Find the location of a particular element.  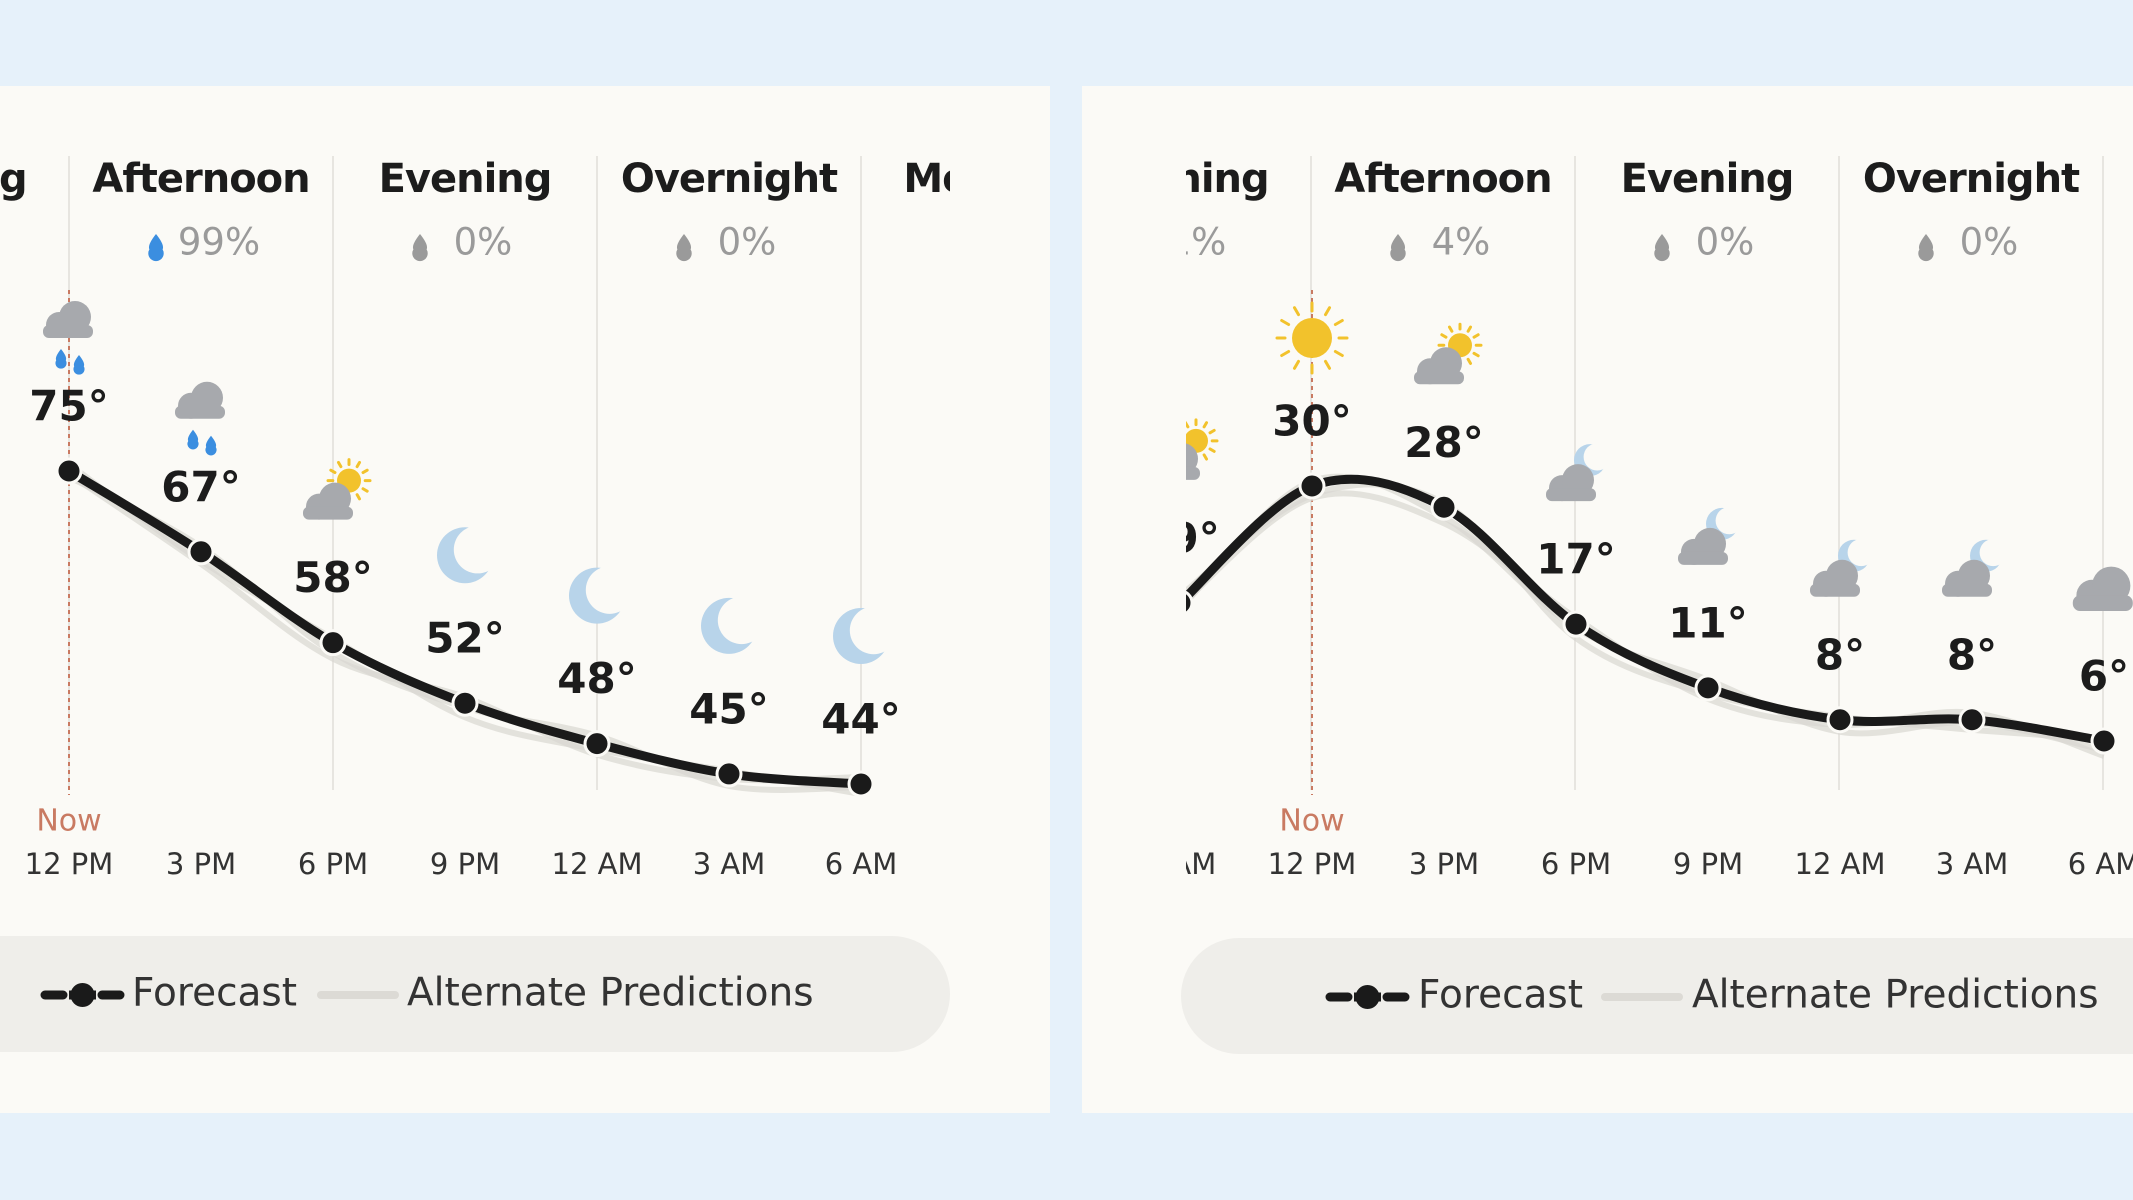

temperature-label: 8° is located at coordinates (1972, 654).